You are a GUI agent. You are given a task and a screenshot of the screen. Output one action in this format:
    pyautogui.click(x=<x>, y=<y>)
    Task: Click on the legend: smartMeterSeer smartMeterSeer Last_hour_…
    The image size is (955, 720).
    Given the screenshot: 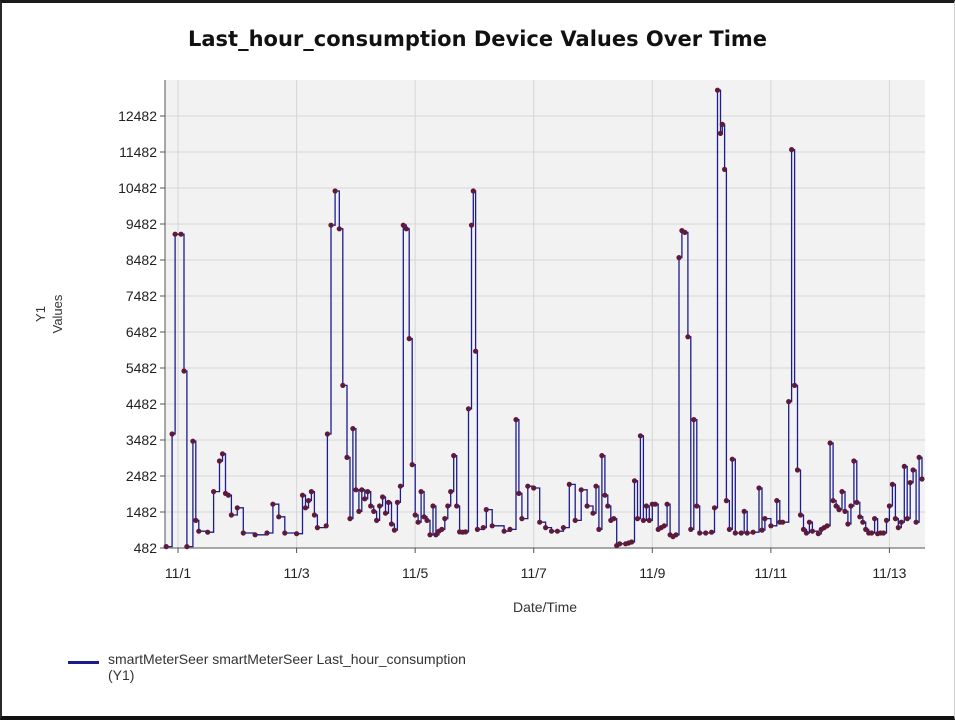 What is the action you would take?
    pyautogui.click(x=267, y=667)
    